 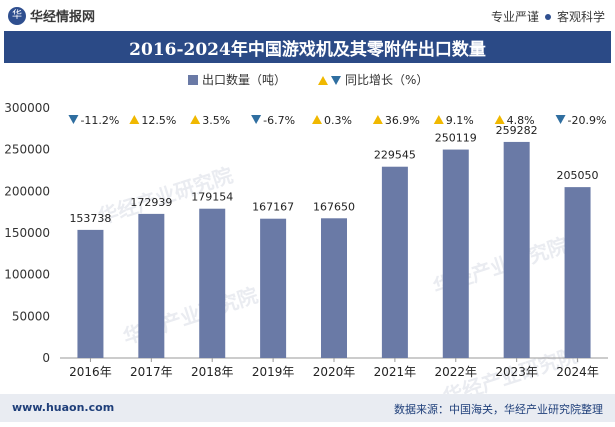 What do you see at coordinates (279, 120) in the screenshot?
I see `yoy-label: -6.7%` at bounding box center [279, 120].